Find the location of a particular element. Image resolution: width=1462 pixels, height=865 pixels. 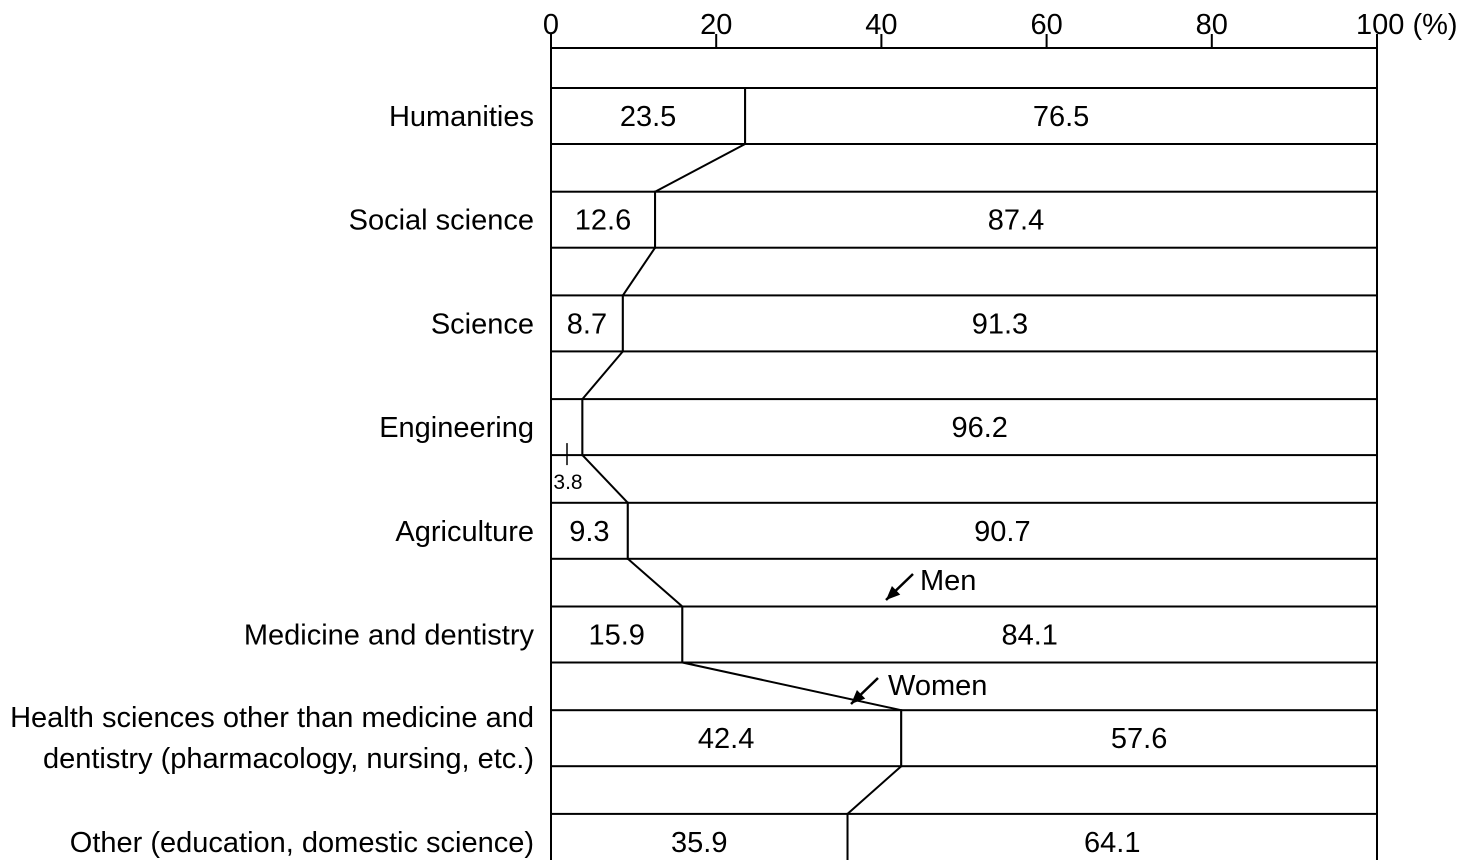

data-label-men: 76.5 is located at coordinates (1061, 117).